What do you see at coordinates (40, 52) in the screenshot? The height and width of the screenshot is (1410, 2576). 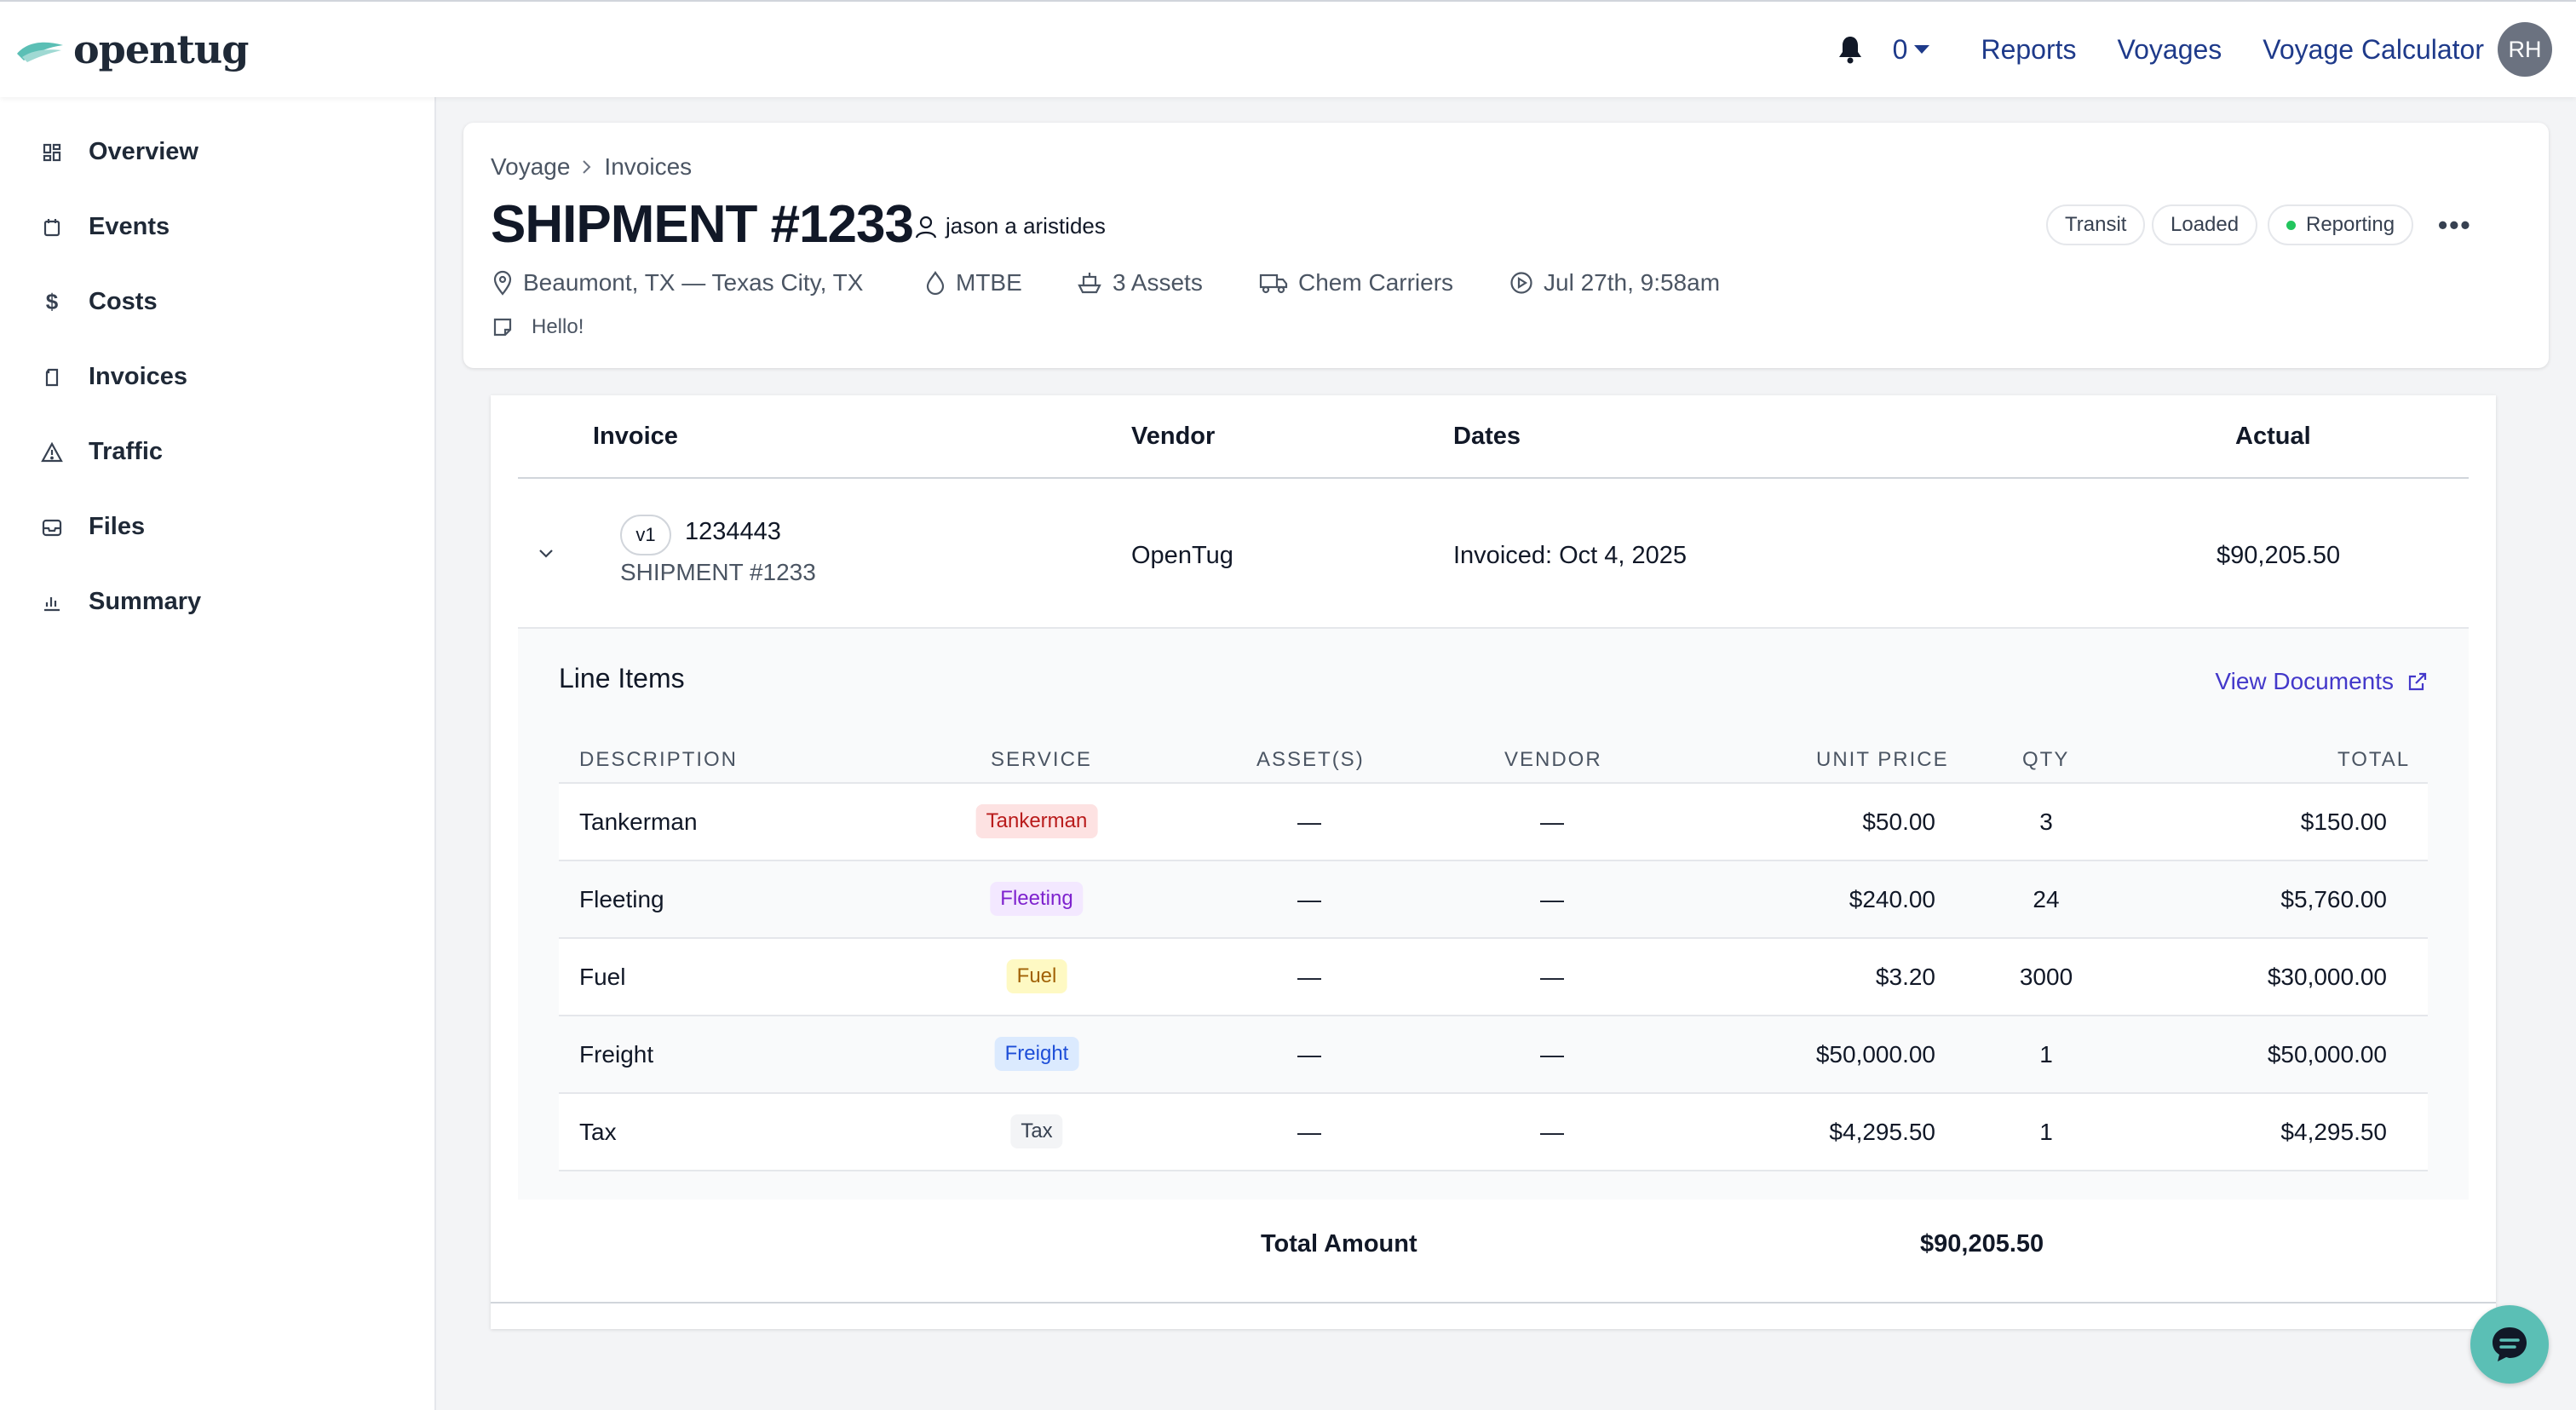 I see `logo-wave-icon` at bounding box center [40, 52].